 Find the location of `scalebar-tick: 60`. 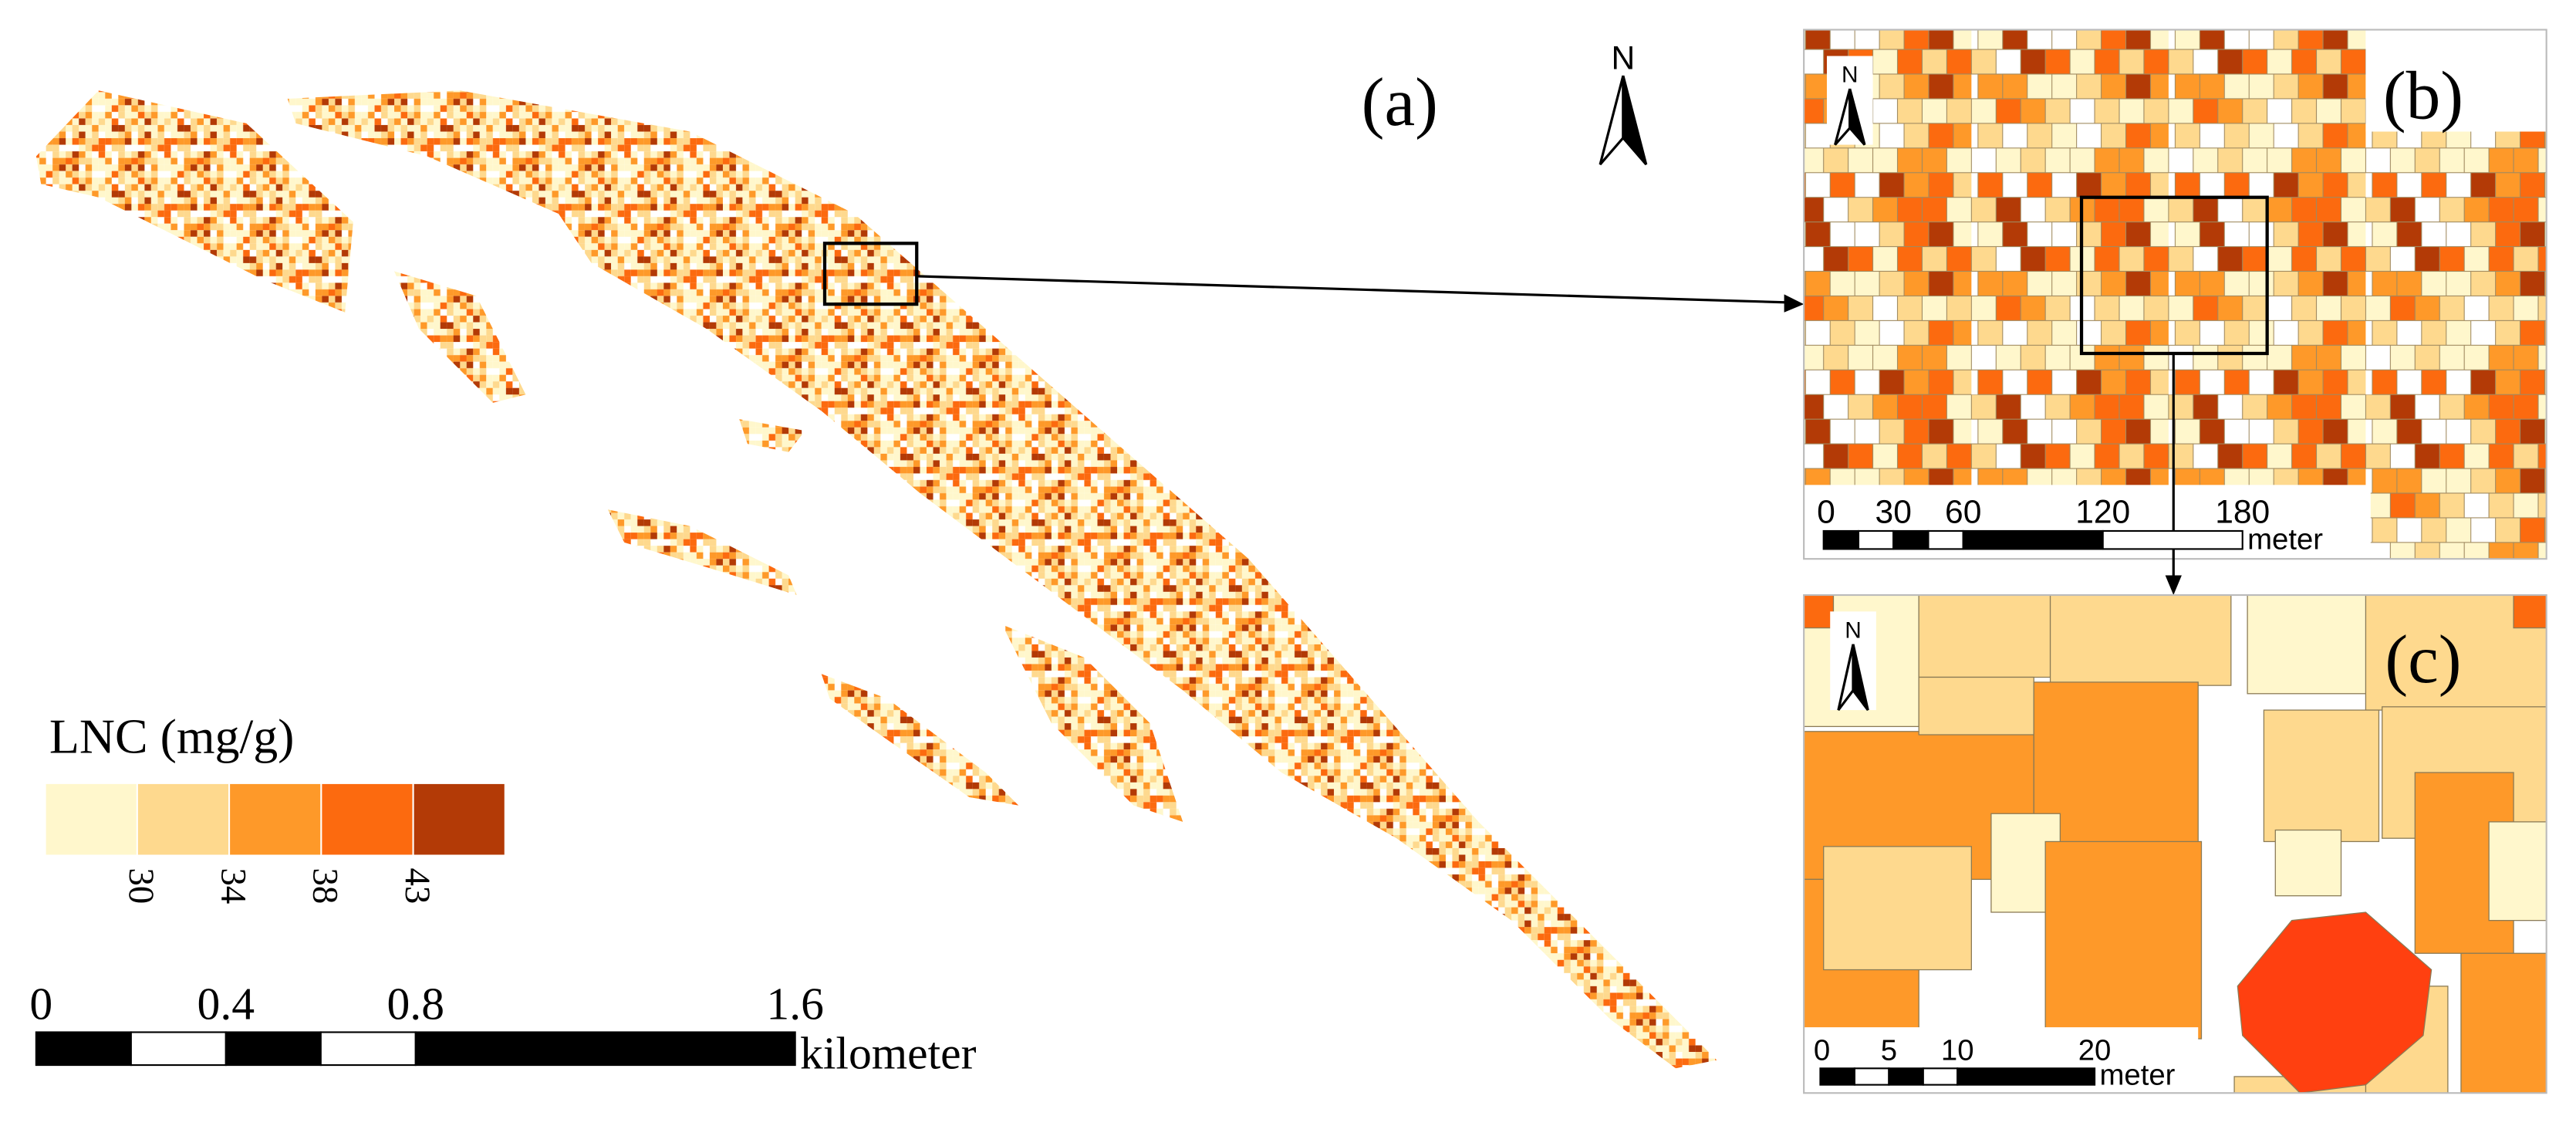

scalebar-tick: 60 is located at coordinates (1963, 511).